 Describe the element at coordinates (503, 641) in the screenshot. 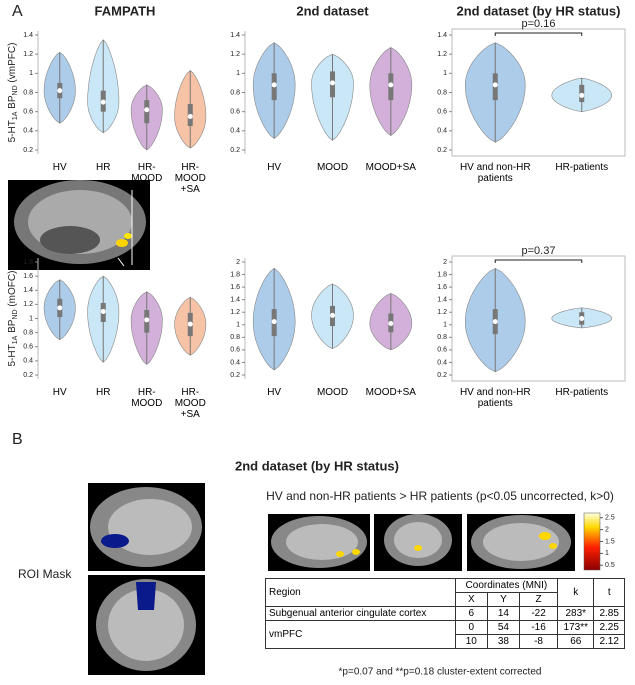

I see `table-cell: 38` at that location.